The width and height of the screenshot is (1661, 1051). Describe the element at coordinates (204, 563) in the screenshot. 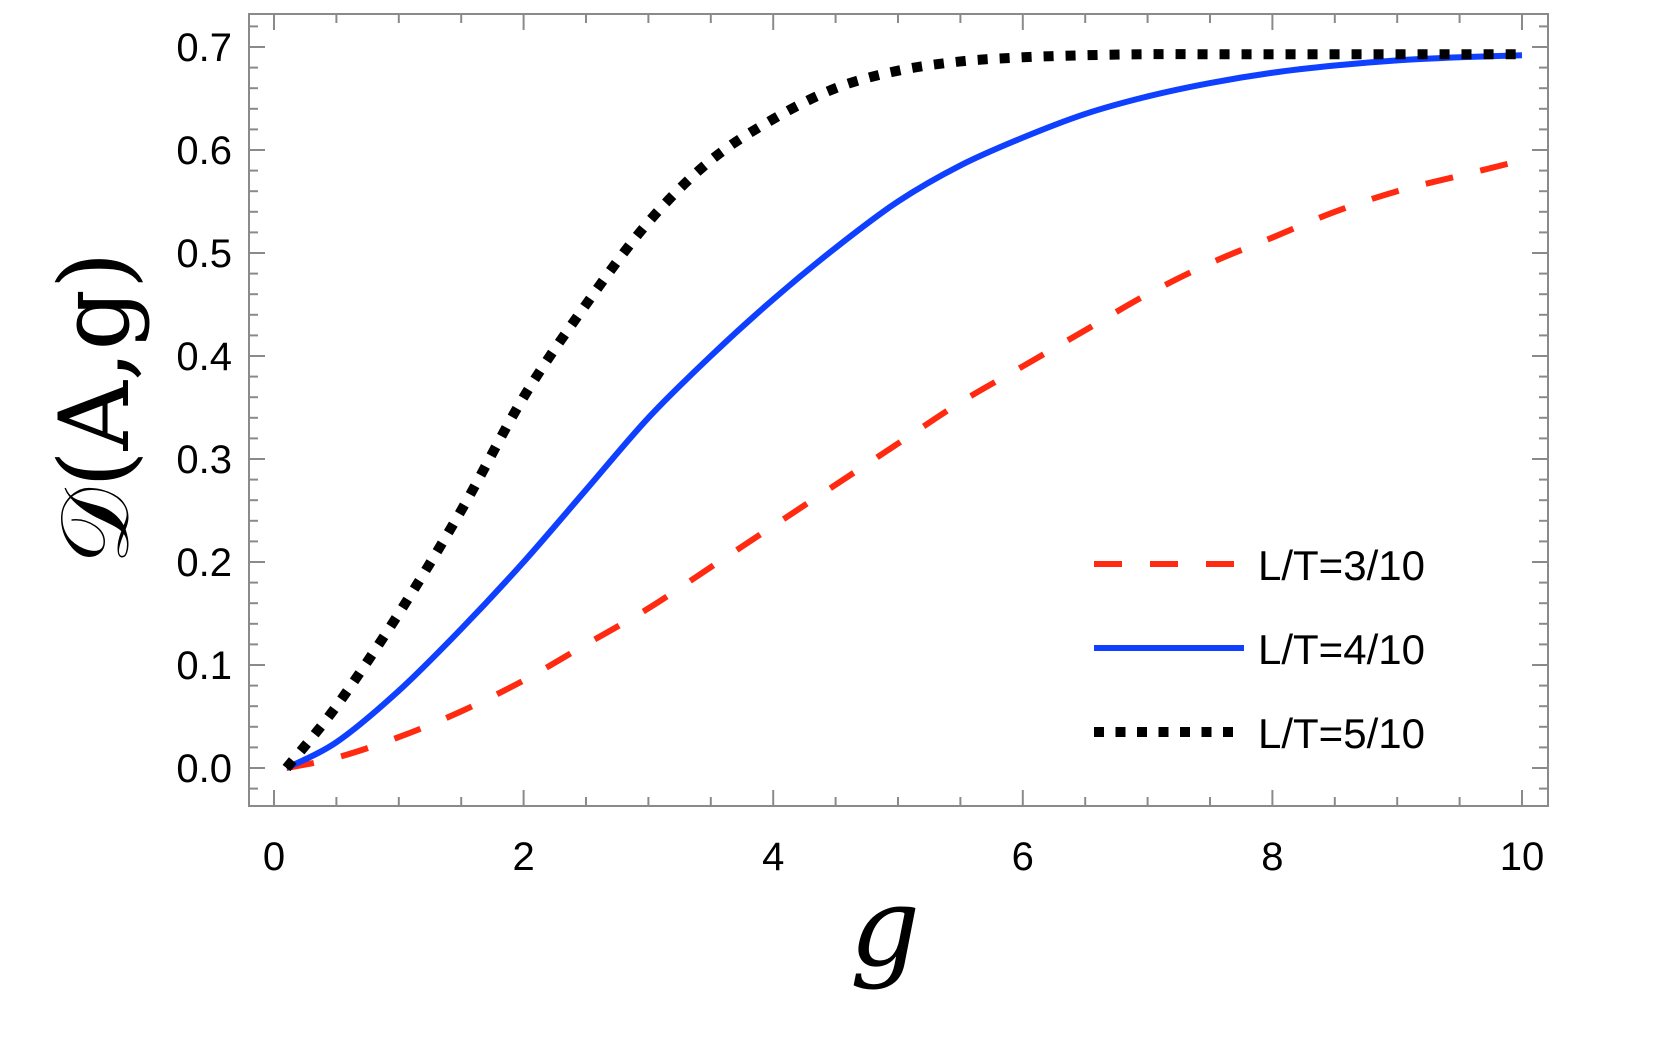

I see `y-tick-label: 0.2` at that location.